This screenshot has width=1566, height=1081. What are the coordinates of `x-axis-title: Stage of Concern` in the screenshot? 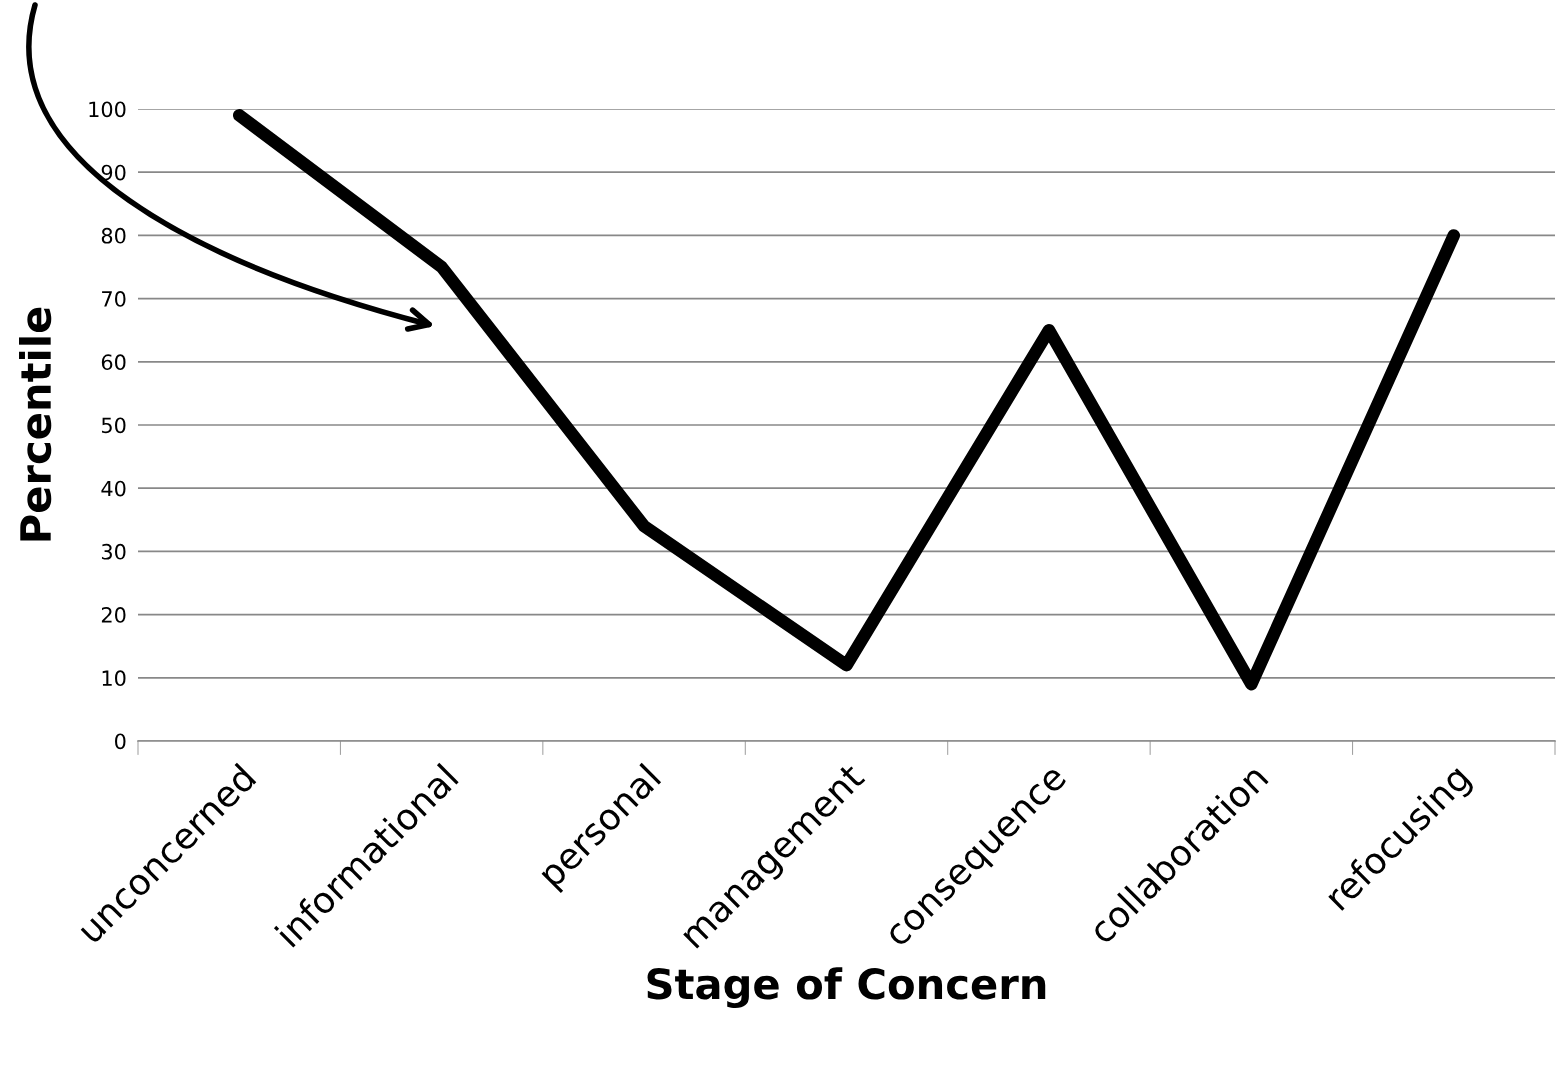 It's located at (846, 987).